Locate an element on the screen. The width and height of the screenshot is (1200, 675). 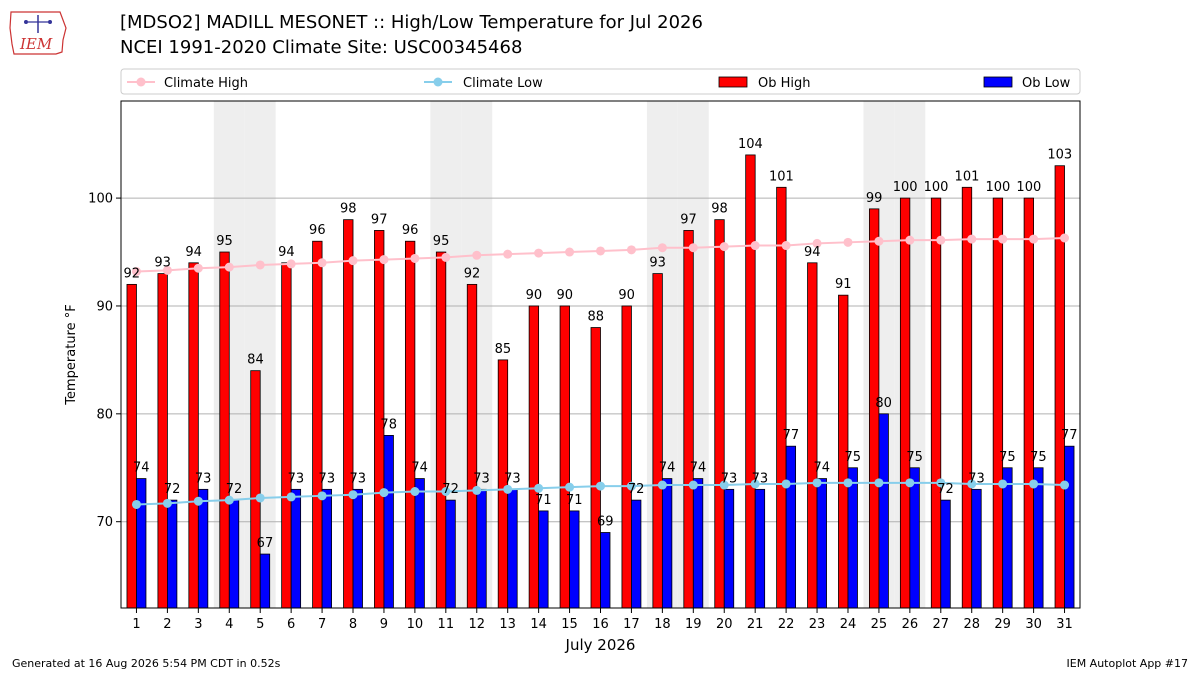
logo-text: IEM is located at coordinates (36, 44).